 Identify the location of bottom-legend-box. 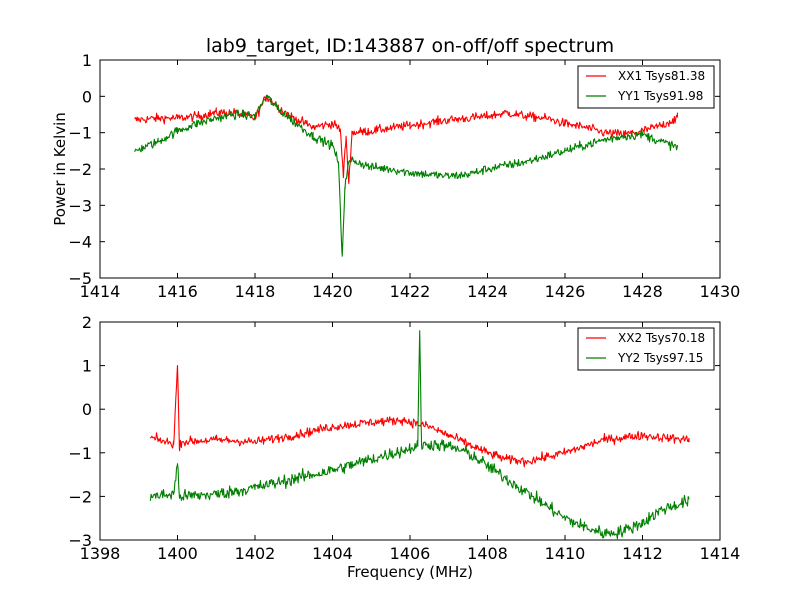
(646, 349).